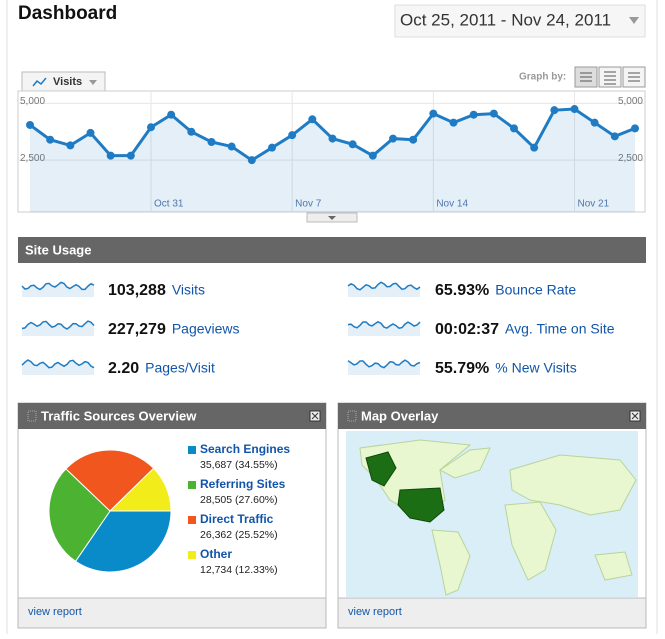  Describe the element at coordinates (462, 368) in the screenshot. I see `metric-value: 55.79%` at that location.